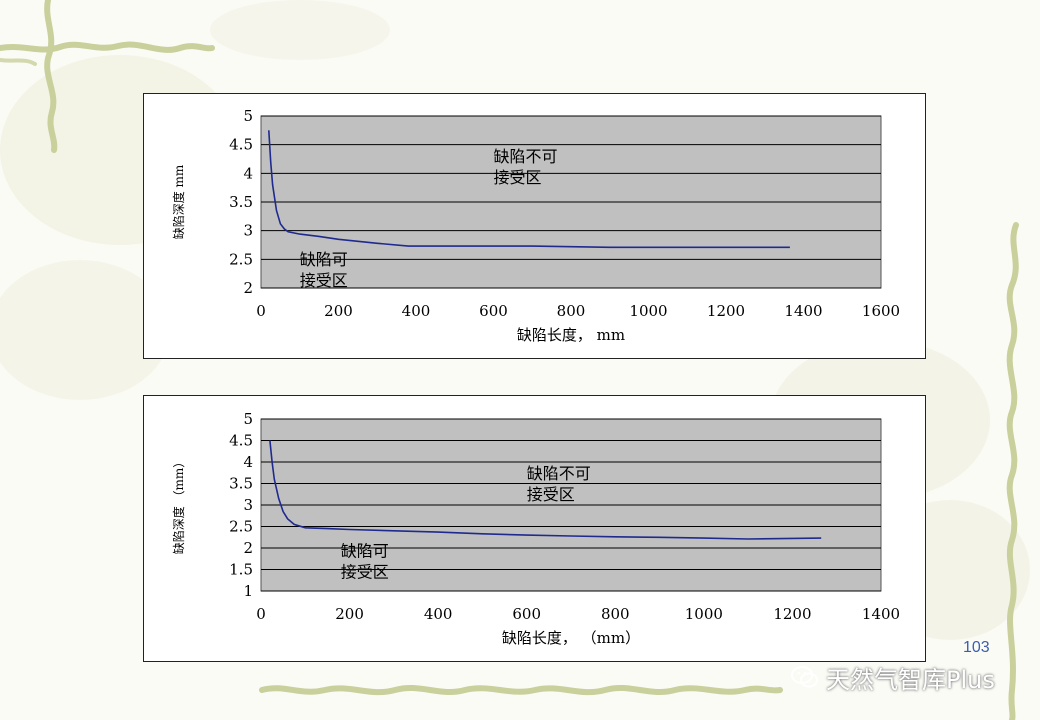 The width and height of the screenshot is (1040, 720). I want to click on page-number: 103, so click(976, 647).